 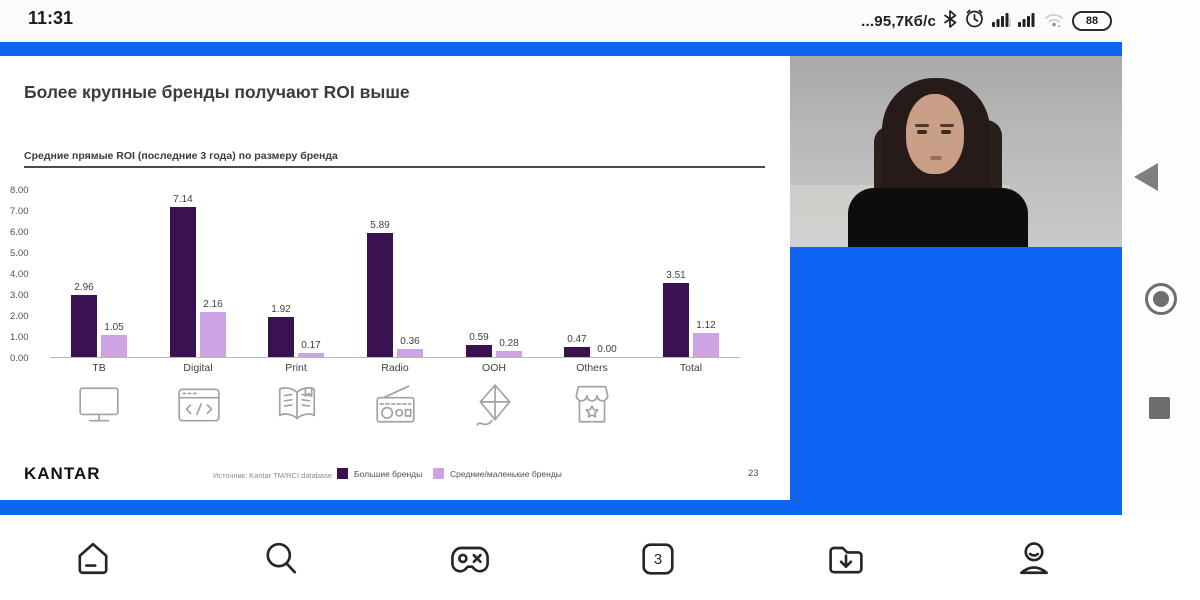 What do you see at coordinates (380, 295) in the screenshot?
I see `bar-large-Radio` at bounding box center [380, 295].